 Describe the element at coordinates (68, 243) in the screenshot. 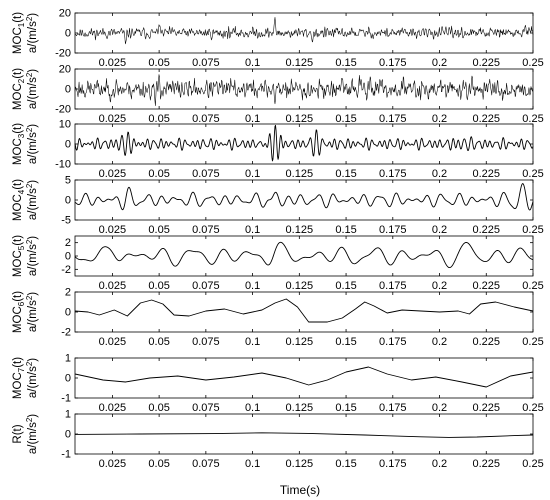

I see `y-tick-label: 2` at that location.